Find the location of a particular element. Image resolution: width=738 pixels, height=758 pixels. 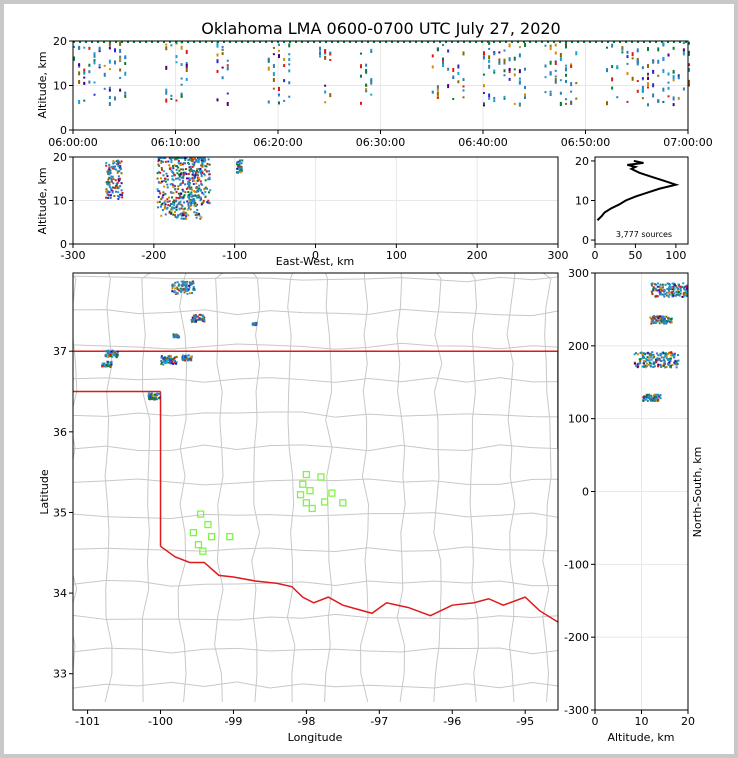

time-tick-label: 06:20:00 is located at coordinates (277, 142).